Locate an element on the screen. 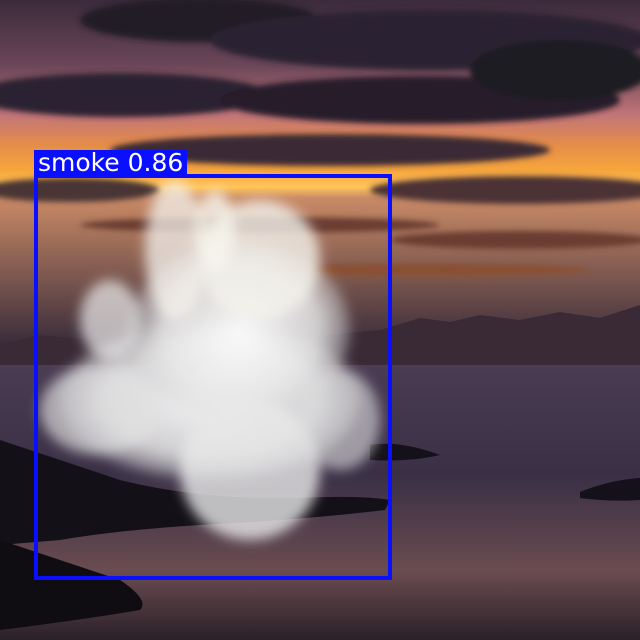  confidence-score: 0.86 is located at coordinates (155, 162).